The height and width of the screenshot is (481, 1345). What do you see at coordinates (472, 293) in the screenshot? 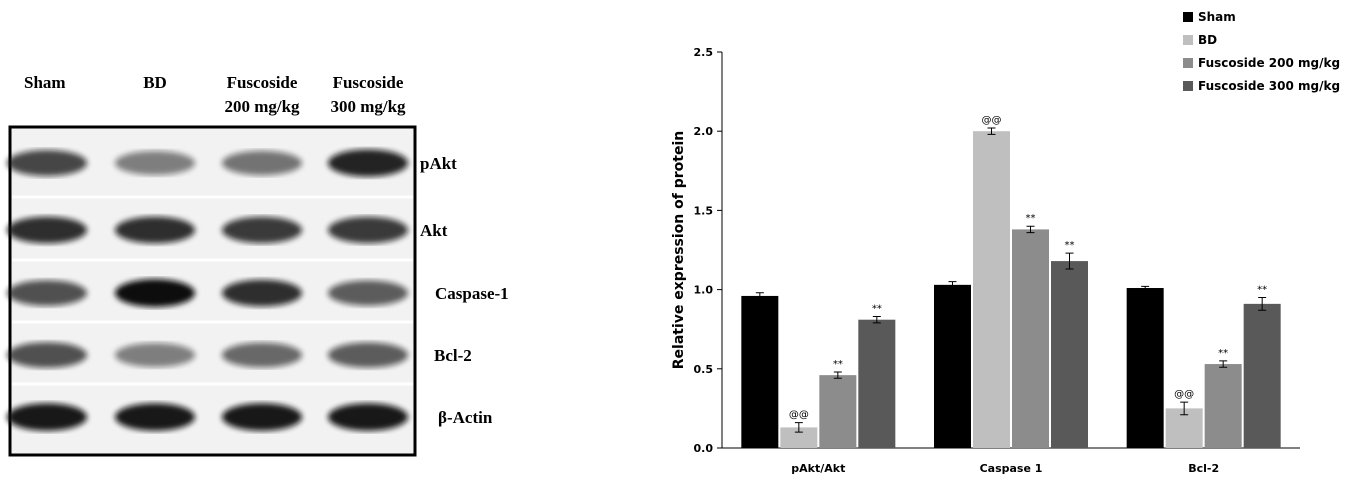
I see `row-label: Caspase-1` at bounding box center [472, 293].